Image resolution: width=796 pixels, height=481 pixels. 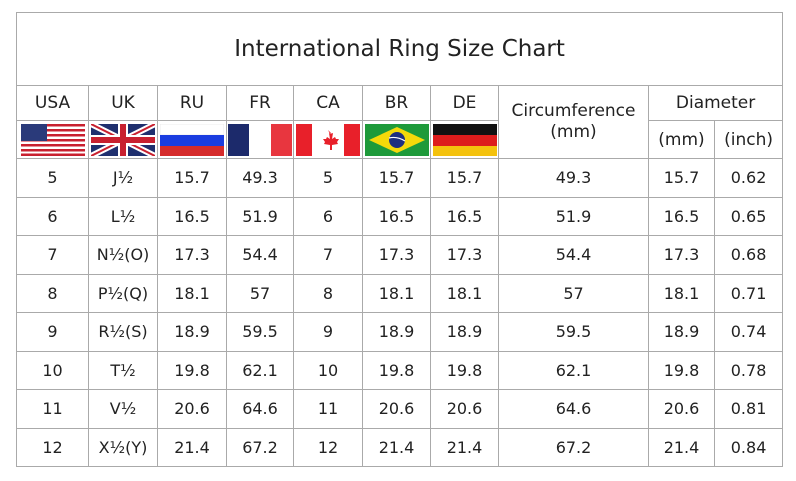 What do you see at coordinates (400, 332) in the screenshot?
I see `table-row: 9 R½(S) 18.9 59.5 9 18.9 18.9 59.5 18.9 0.74` at bounding box center [400, 332].